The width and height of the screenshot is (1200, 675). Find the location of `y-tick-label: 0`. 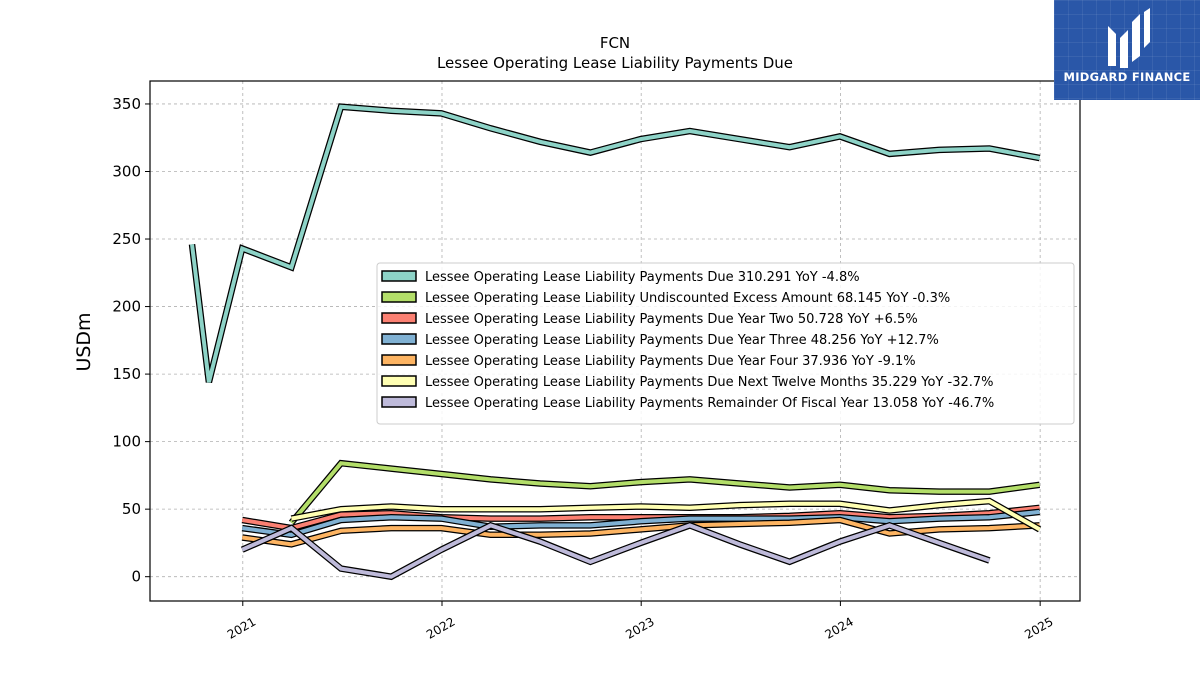

y-tick-label: 0 is located at coordinates (136, 577).